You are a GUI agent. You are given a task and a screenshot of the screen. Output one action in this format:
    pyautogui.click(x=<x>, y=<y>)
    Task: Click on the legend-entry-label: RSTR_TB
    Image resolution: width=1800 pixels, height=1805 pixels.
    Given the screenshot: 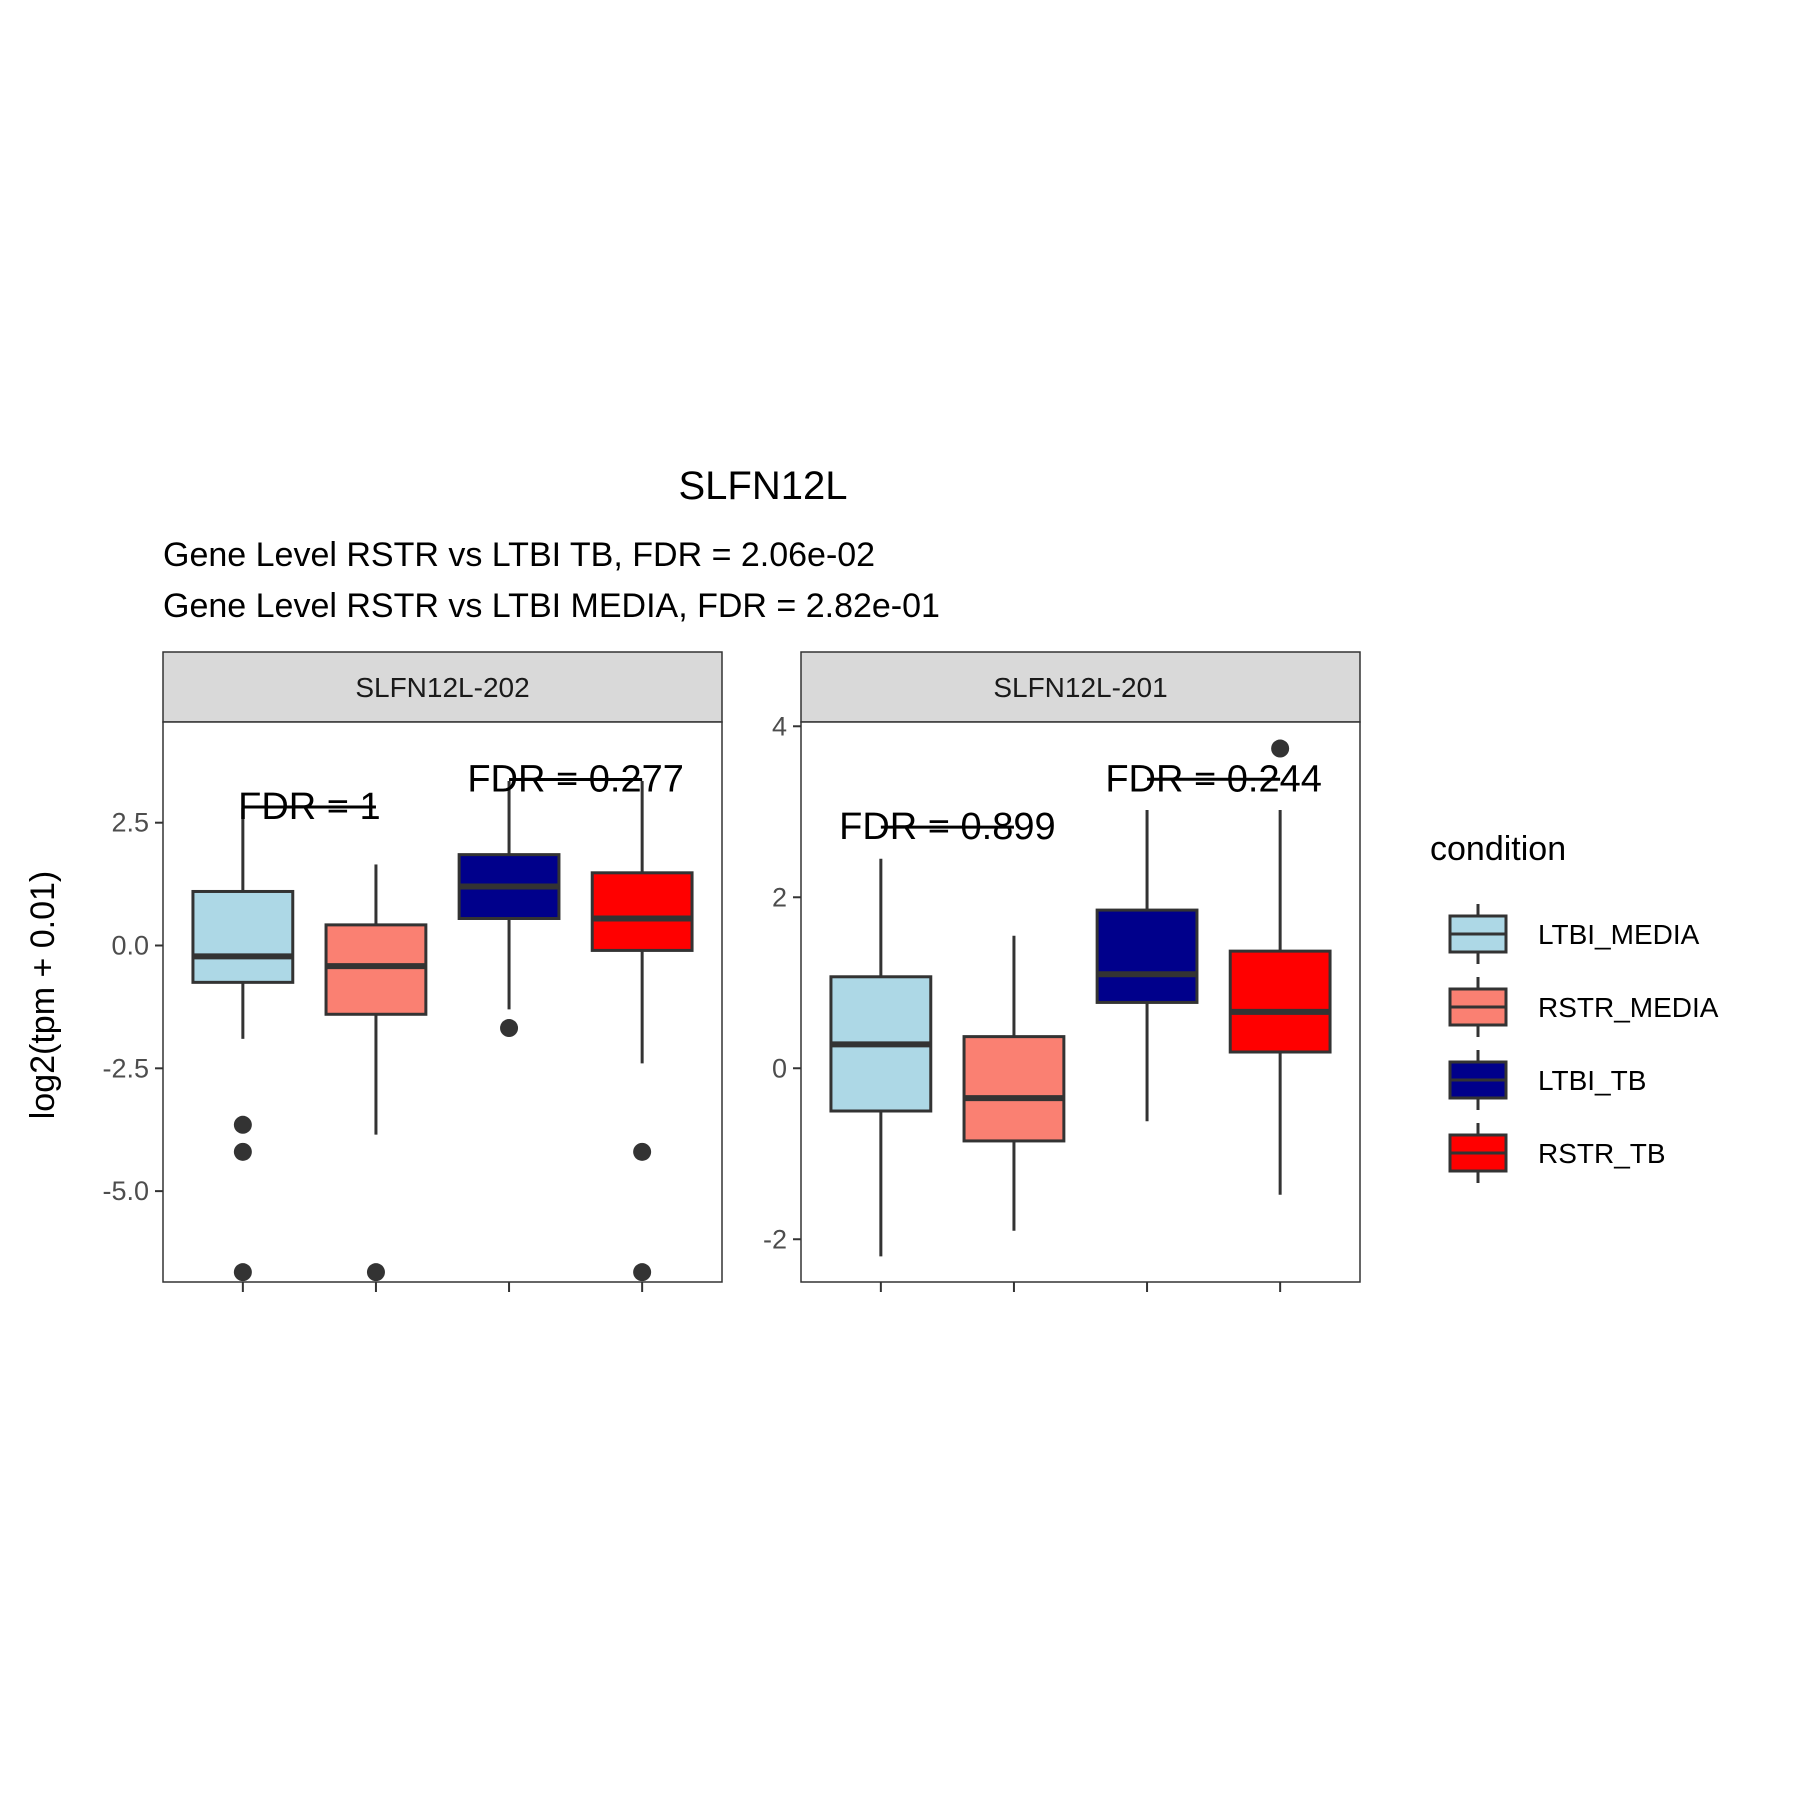 What is the action you would take?
    pyautogui.click(x=1602, y=1153)
    